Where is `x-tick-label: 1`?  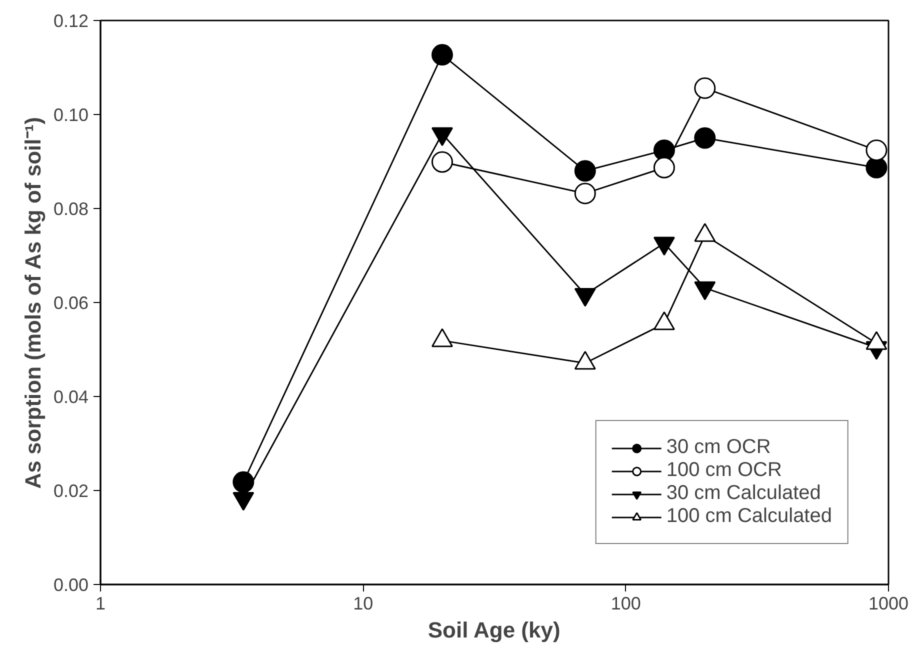
x-tick-label: 1 is located at coordinates (100, 604).